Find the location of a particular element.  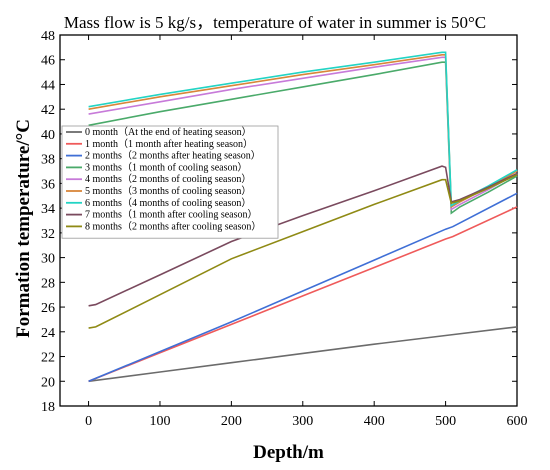

legend-label: 7 months（1 month after cooling season） is located at coordinates (171, 215).